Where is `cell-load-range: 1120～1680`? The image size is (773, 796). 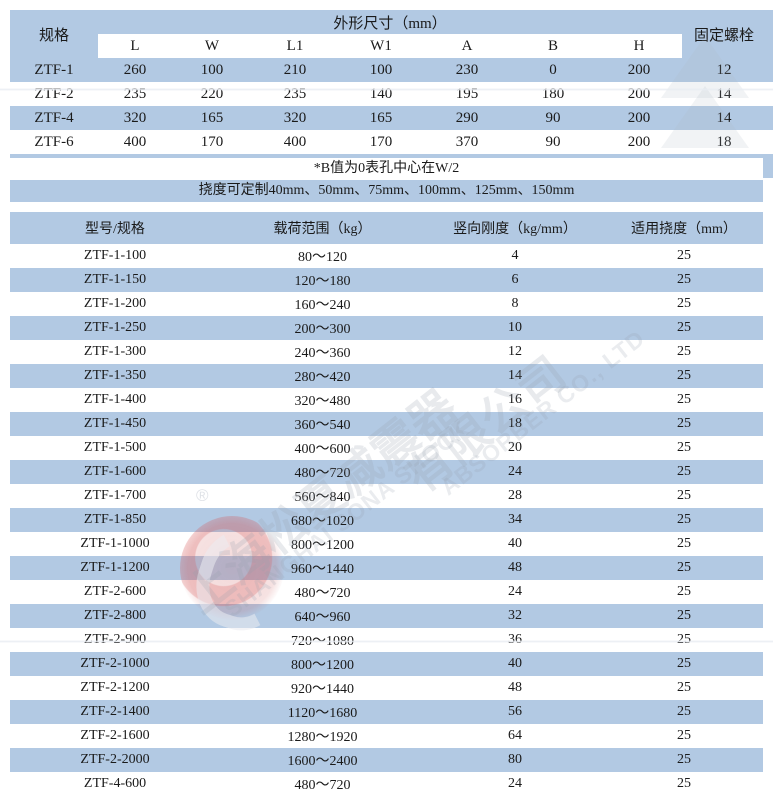 cell-load-range: 1120～1680 is located at coordinates (322, 713).